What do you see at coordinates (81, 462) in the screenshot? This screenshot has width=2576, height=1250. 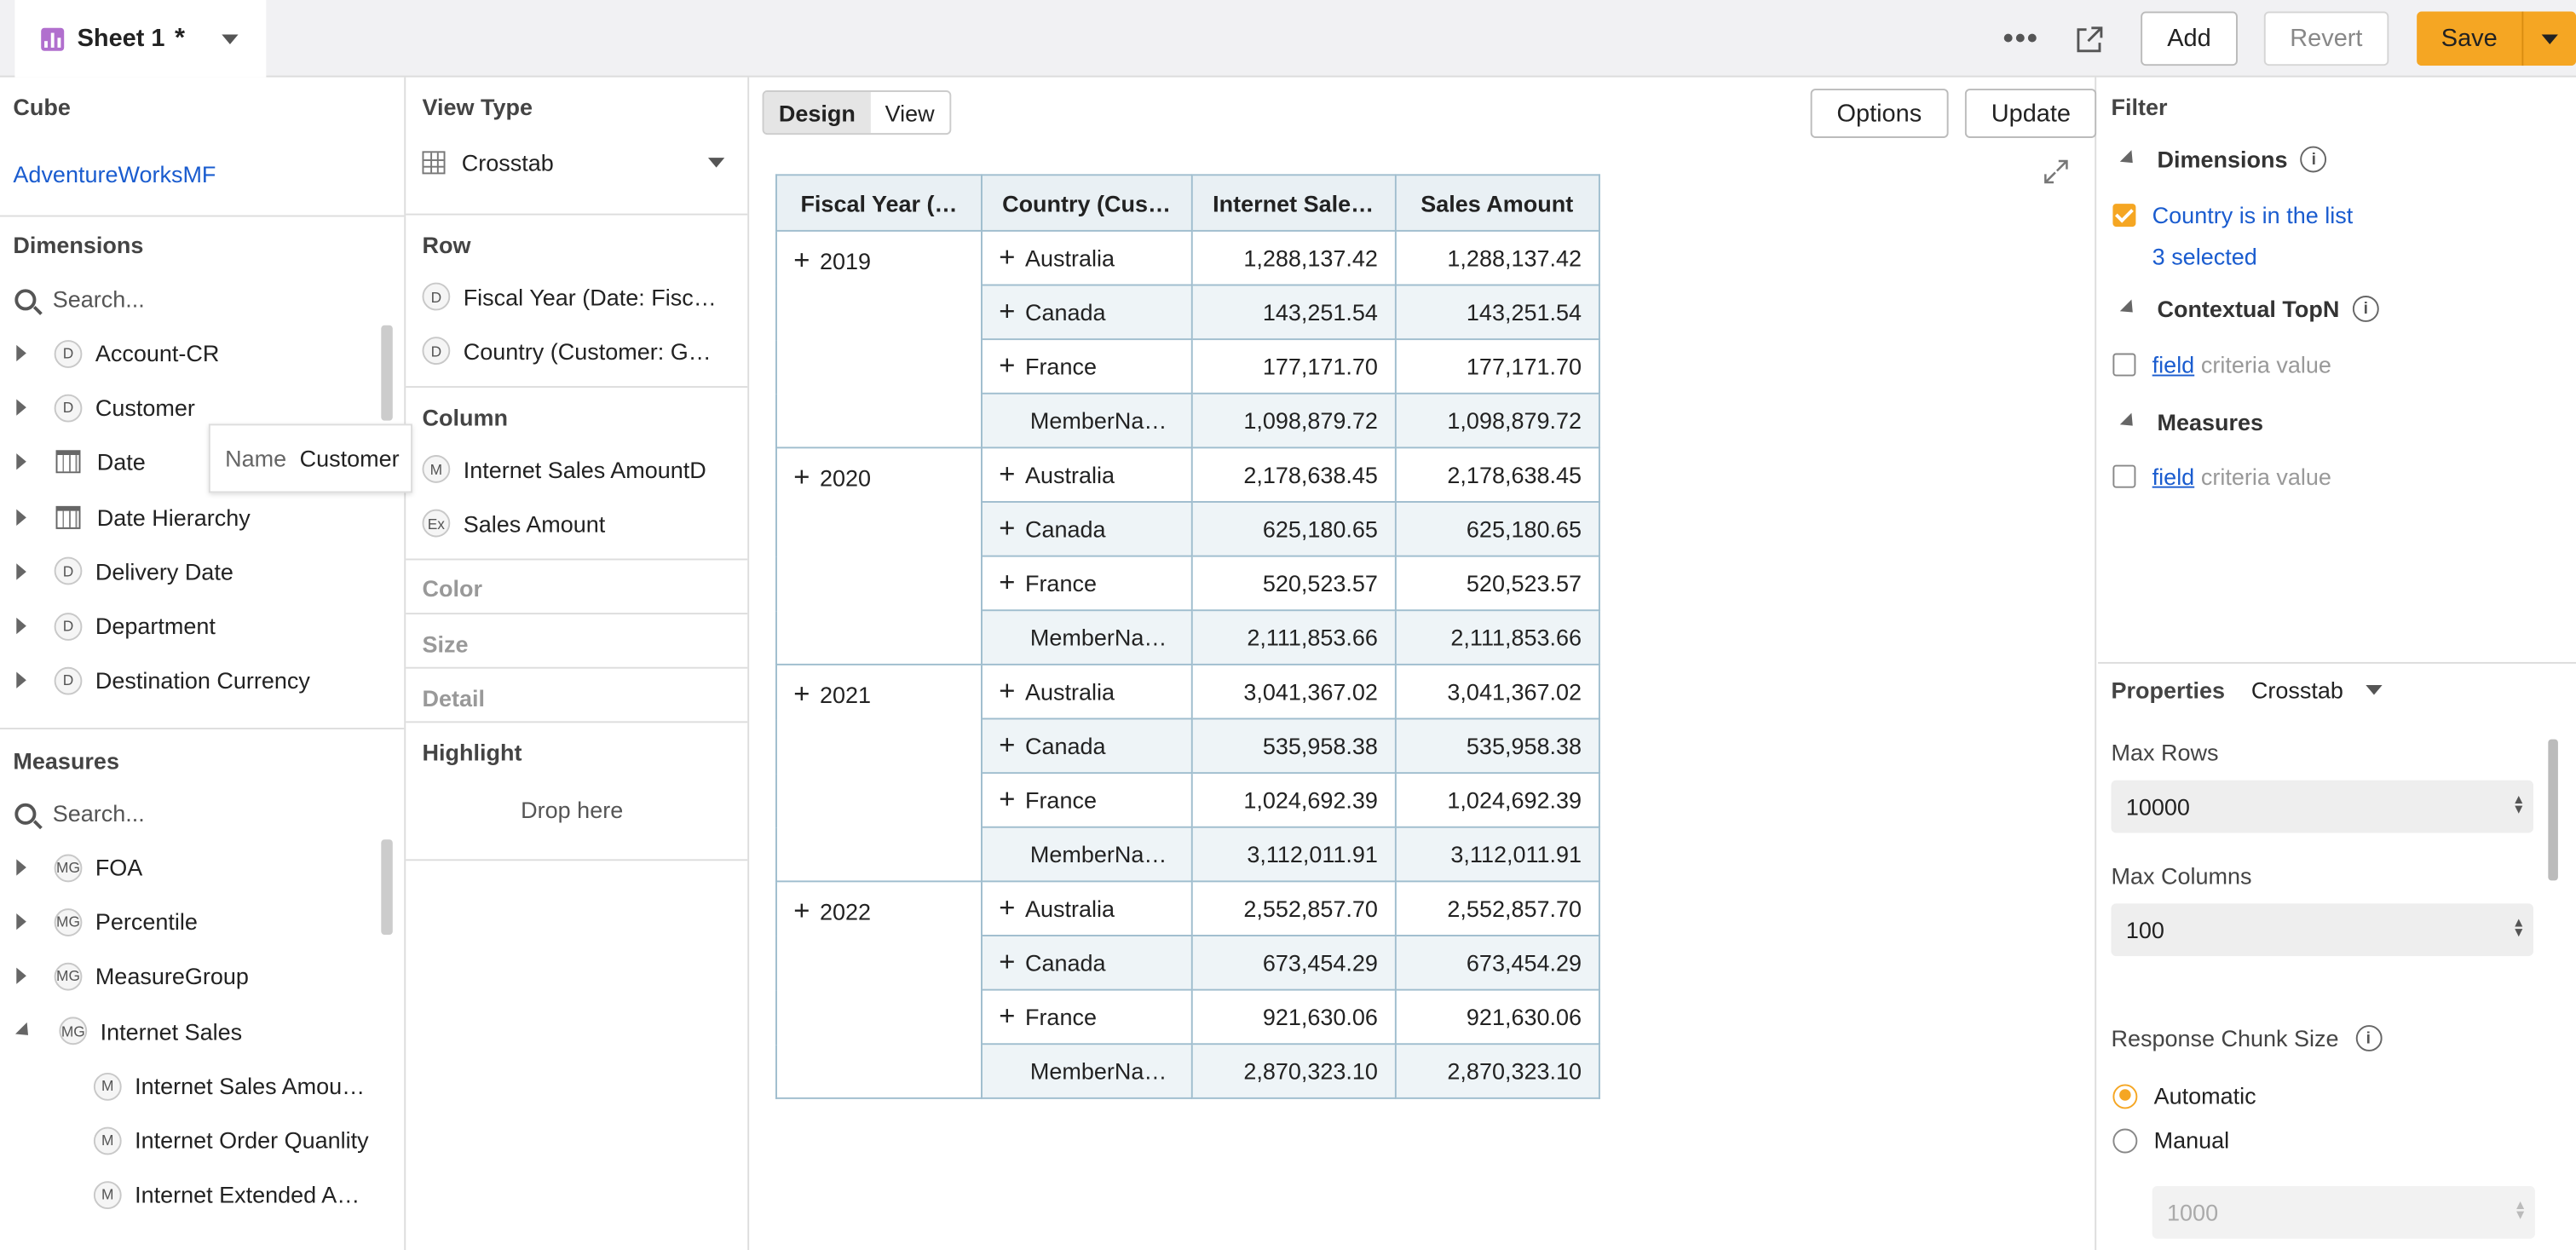 I see `tree-item: Date` at bounding box center [81, 462].